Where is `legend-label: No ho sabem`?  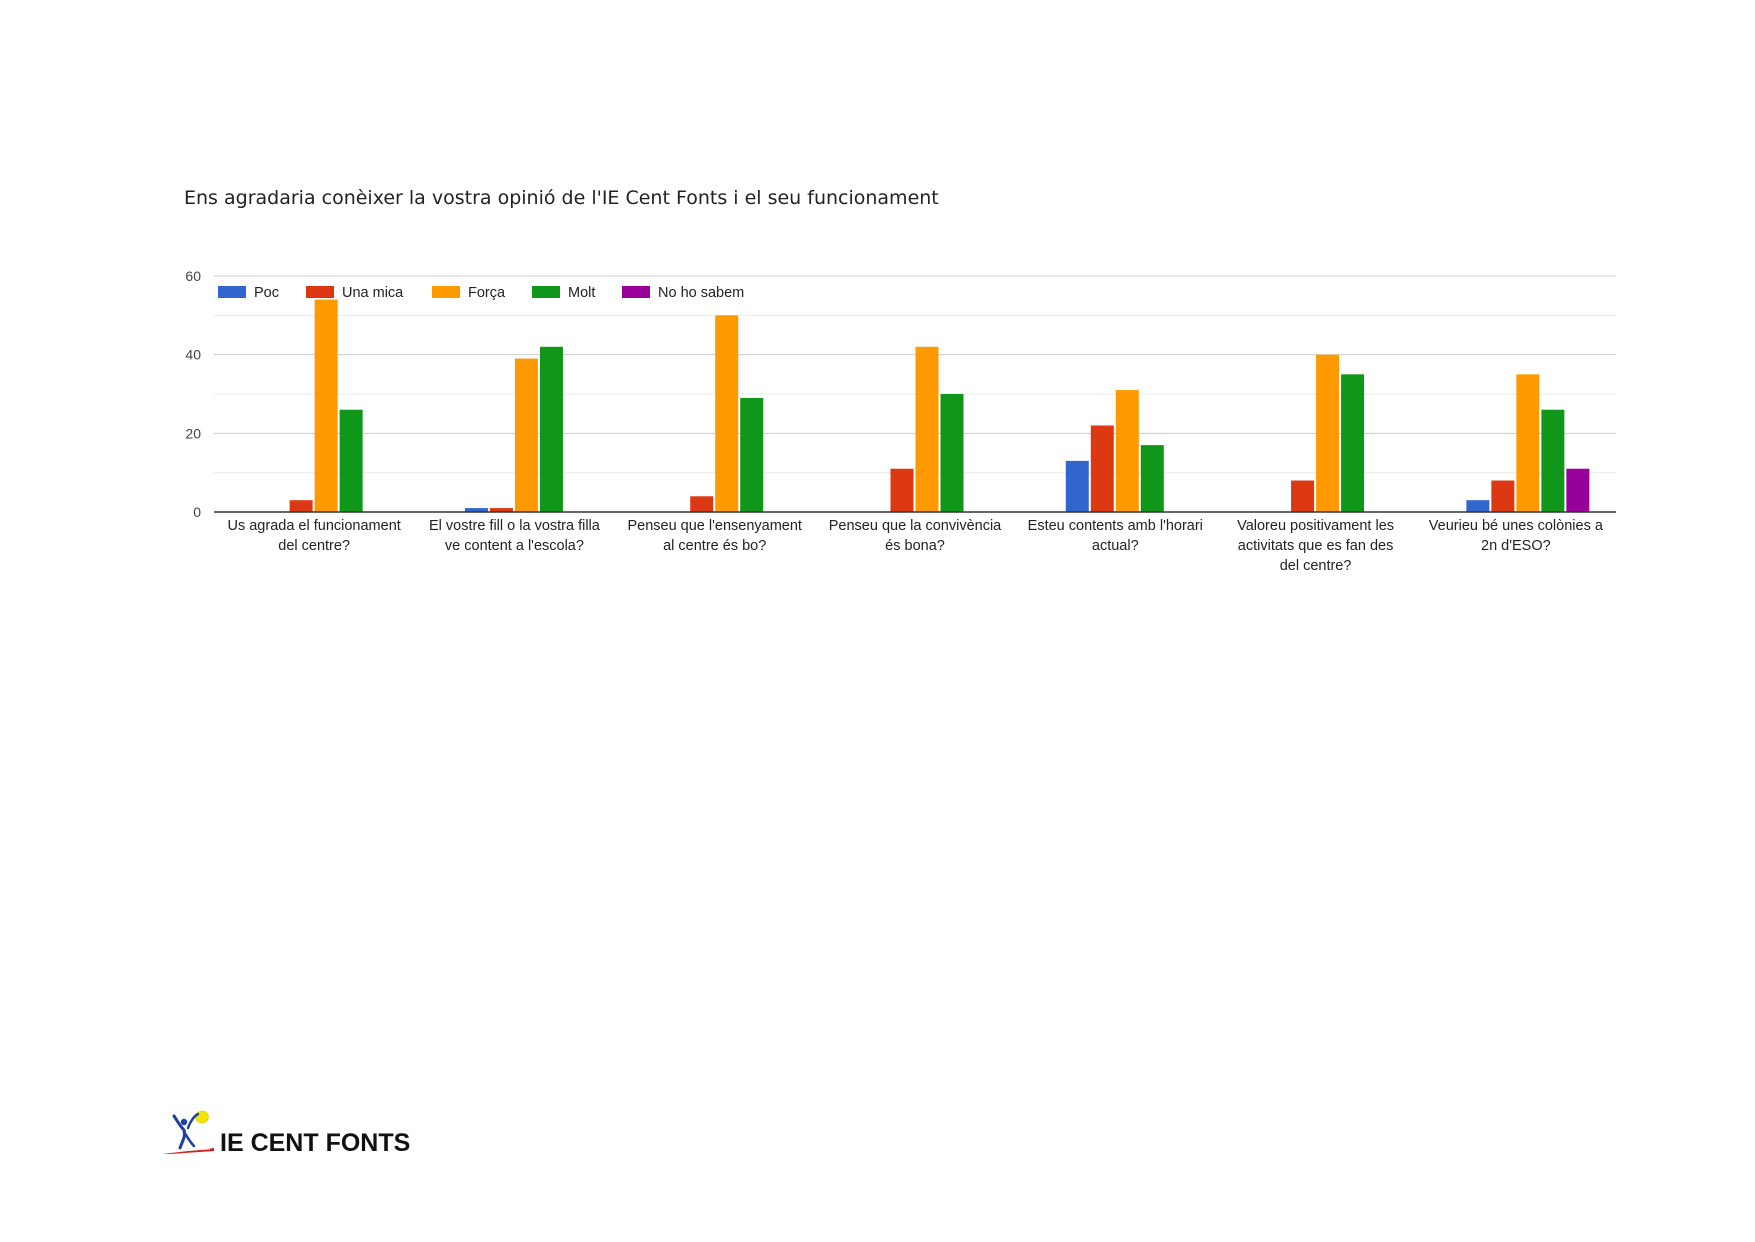
legend-label: No ho sabem is located at coordinates (701, 293).